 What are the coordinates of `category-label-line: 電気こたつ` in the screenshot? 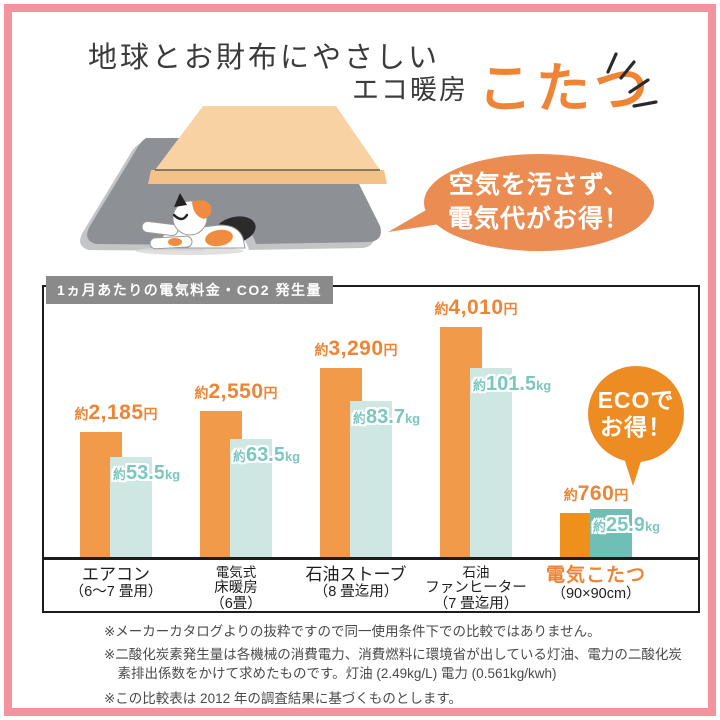 It's located at (595, 575).